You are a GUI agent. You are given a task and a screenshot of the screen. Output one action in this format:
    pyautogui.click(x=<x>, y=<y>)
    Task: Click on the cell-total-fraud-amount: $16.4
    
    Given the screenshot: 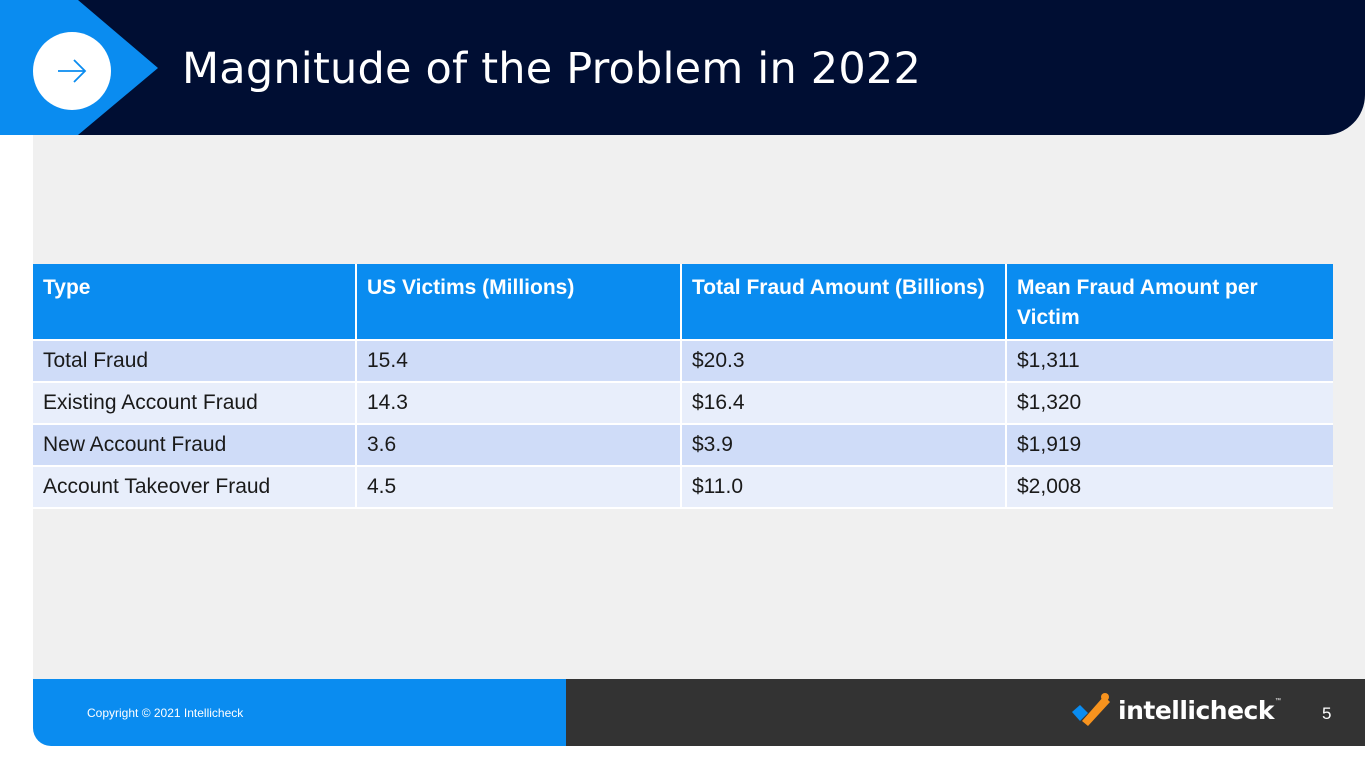 What is the action you would take?
    pyautogui.click(x=844, y=404)
    